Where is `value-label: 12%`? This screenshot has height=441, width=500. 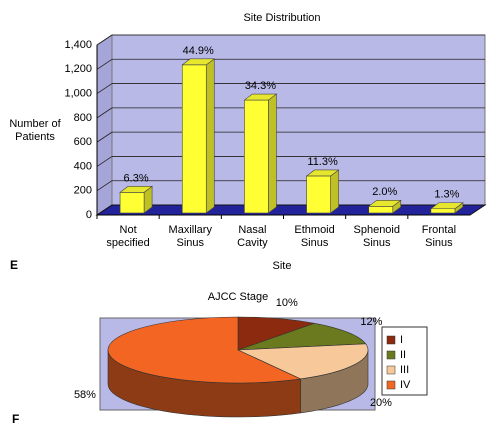
value-label: 12% is located at coordinates (371, 322).